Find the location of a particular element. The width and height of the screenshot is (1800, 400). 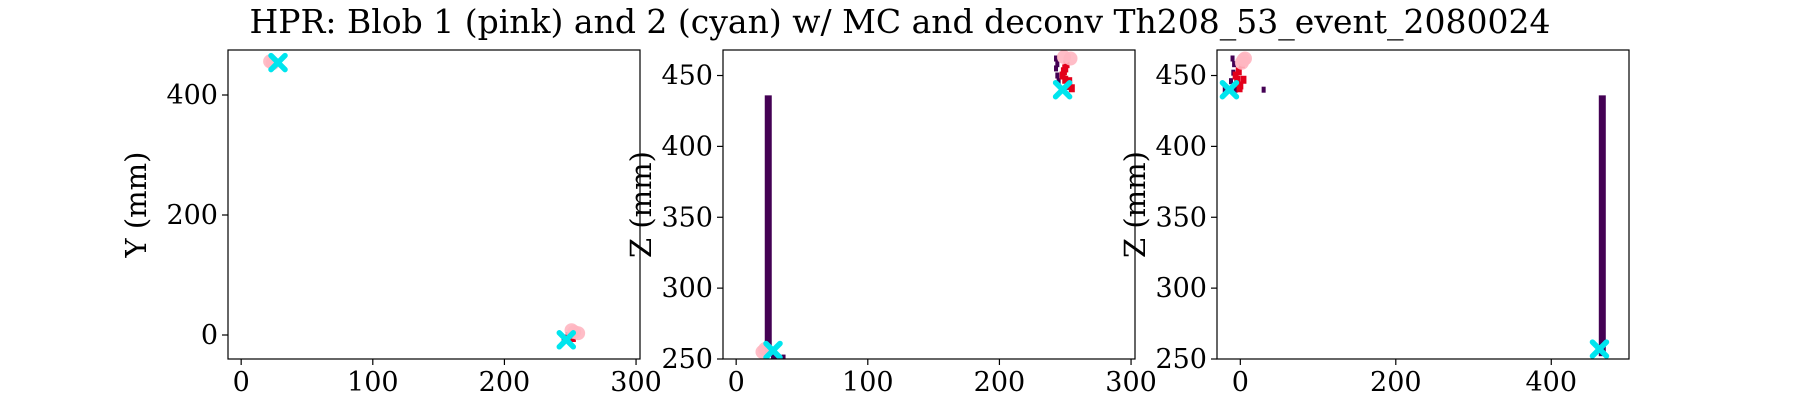

y-axis-label: Y (mm) is located at coordinates (136, 205).